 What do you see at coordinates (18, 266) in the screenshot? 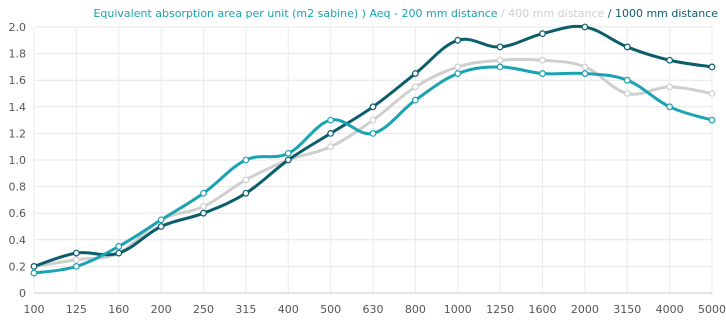
I see `y-tick-label: 0.2` at bounding box center [18, 266].